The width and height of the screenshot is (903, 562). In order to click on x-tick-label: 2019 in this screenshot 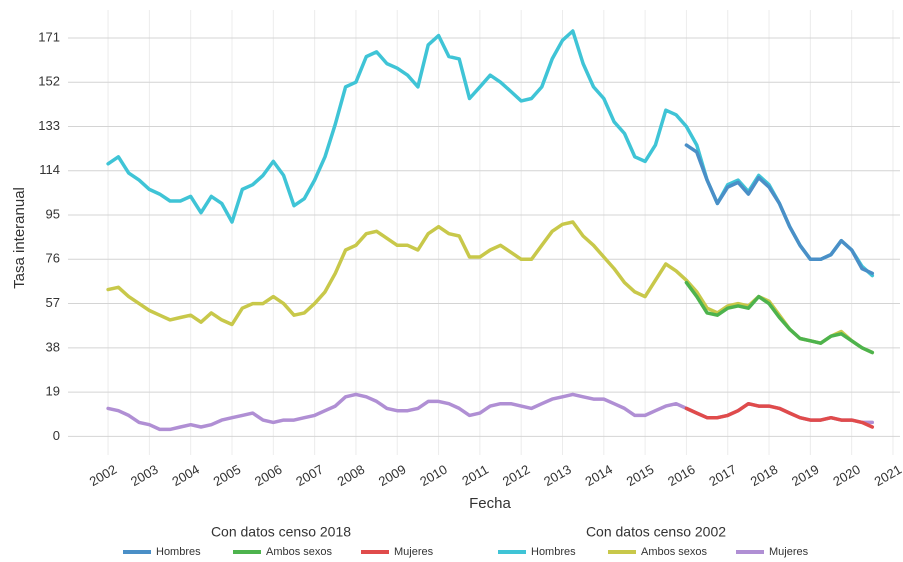, I will do `click(805, 475)`.